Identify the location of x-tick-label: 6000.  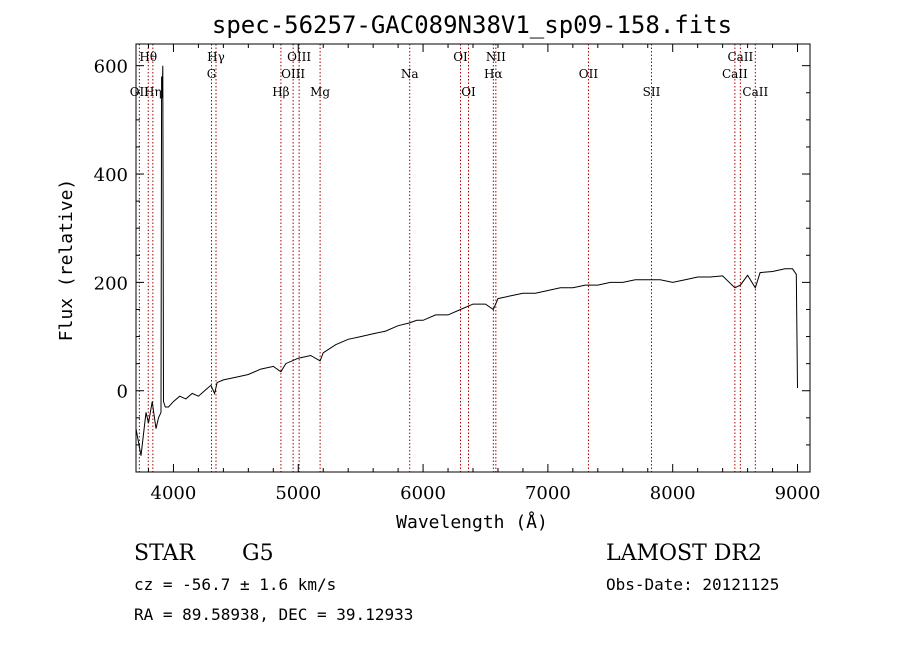
(423, 493).